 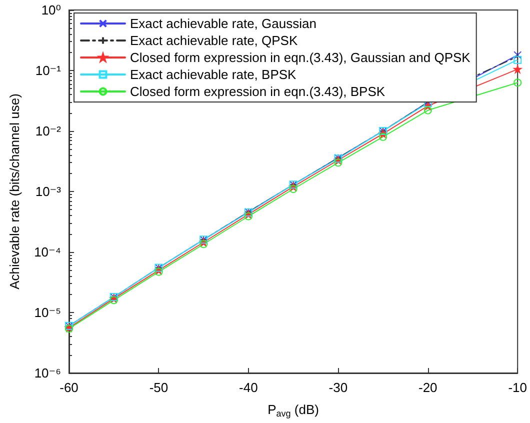 I want to click on x-tick-label: -60, so click(x=69, y=387).